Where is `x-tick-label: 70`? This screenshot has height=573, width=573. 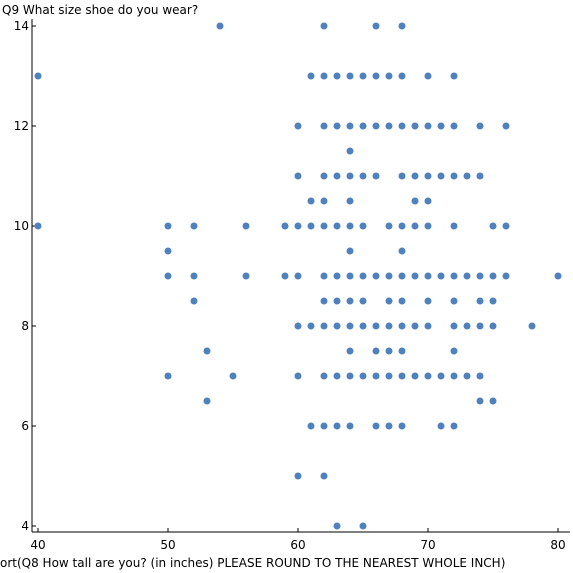 x-tick-label: 70 is located at coordinates (427, 545).